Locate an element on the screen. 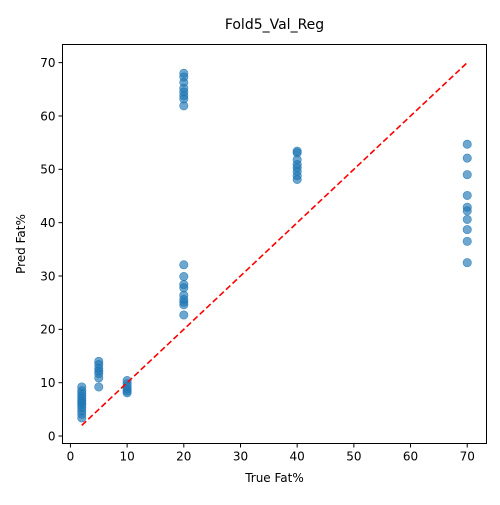 The height and width of the screenshot is (505, 500). chart-title: Fold5_Val_Reg is located at coordinates (274, 25).